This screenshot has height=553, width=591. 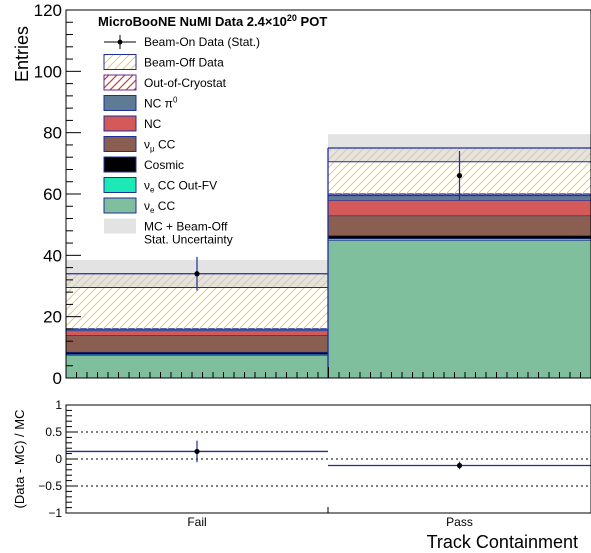 I want to click on y-tick-label: 60, so click(x=52, y=194).